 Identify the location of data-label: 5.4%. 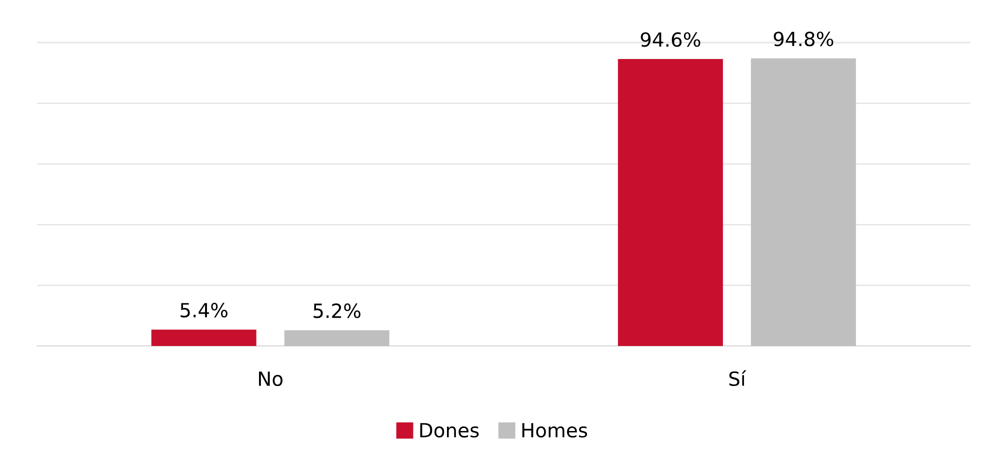
(204, 310).